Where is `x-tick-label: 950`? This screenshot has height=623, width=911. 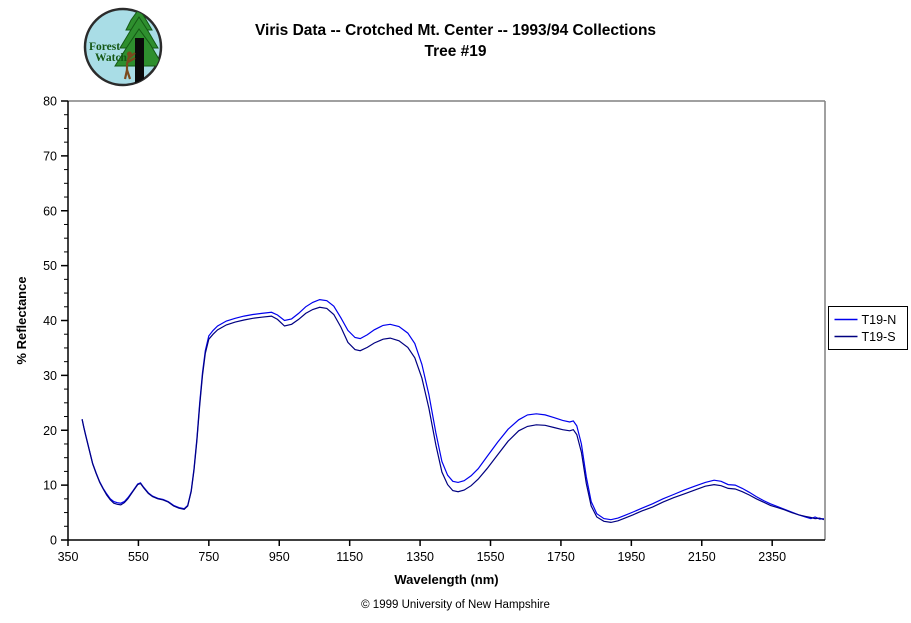
x-tick-label: 950 is located at coordinates (279, 557).